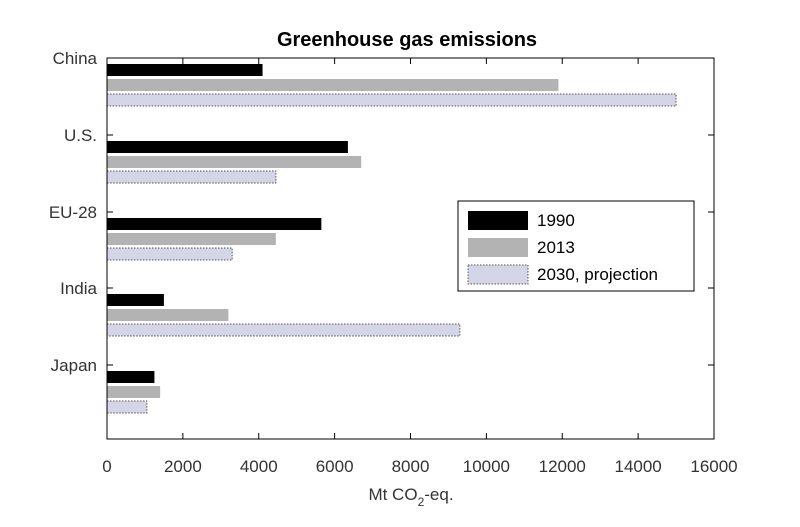 The width and height of the screenshot is (800, 527). What do you see at coordinates (73, 212) in the screenshot?
I see `y-tick-label: EU-28` at bounding box center [73, 212].